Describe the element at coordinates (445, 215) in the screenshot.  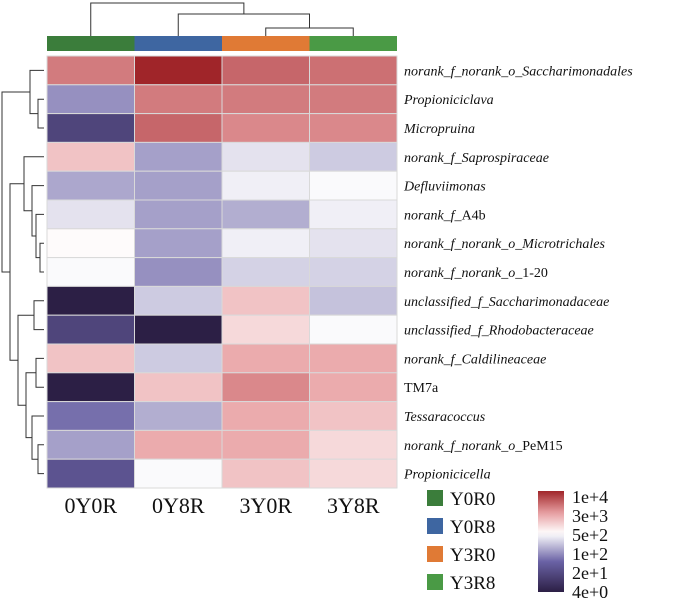
I see `row-label: norank_f_A4b` at that location.